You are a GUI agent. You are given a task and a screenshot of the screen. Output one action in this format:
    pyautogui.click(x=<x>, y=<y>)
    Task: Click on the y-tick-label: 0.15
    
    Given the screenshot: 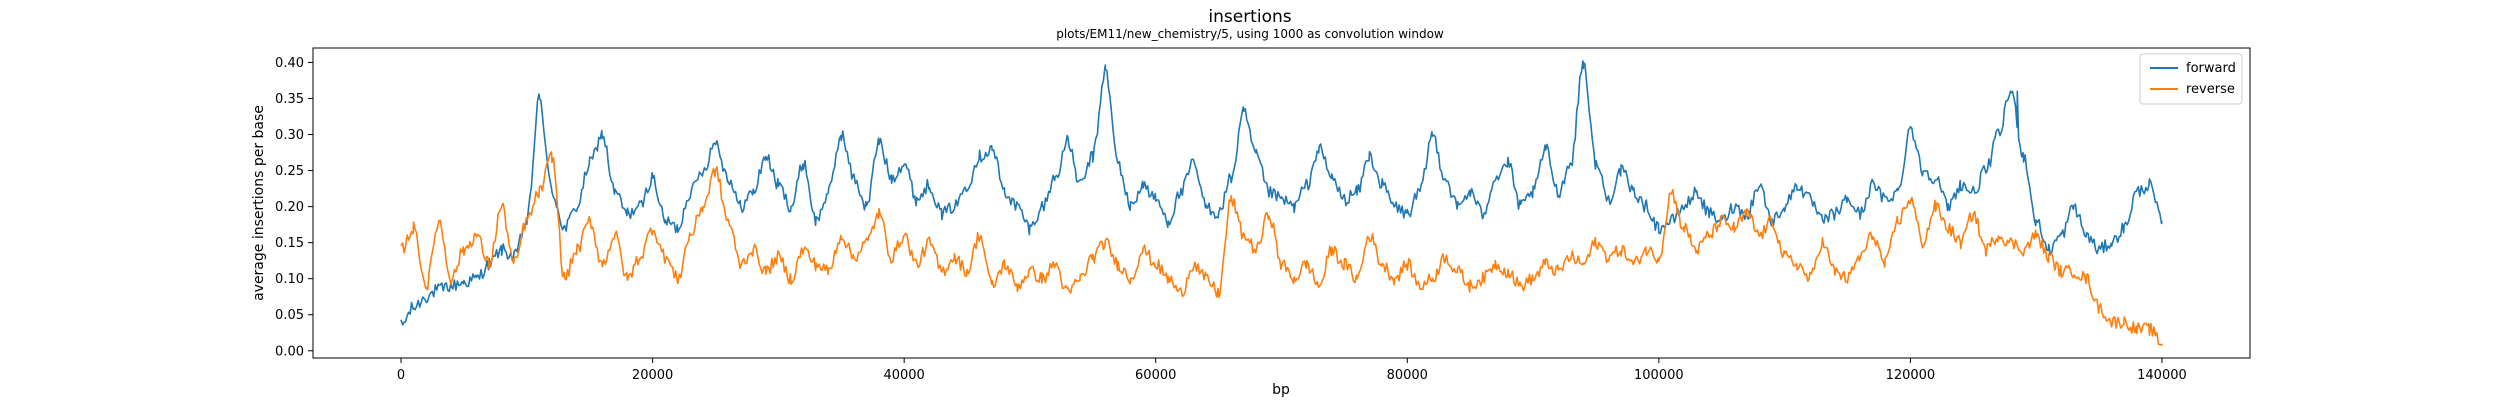 What is the action you would take?
    pyautogui.click(x=289, y=243)
    